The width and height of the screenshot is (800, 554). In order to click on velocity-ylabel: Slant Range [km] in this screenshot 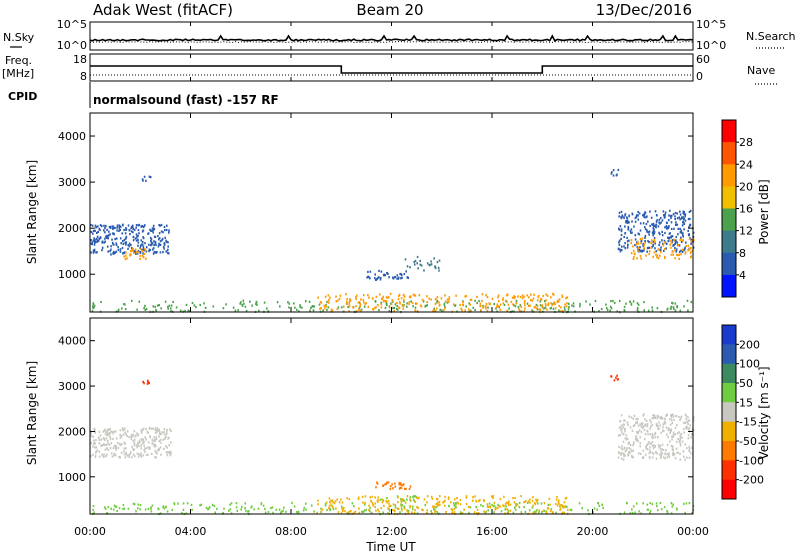, I will do `click(32, 413)`.